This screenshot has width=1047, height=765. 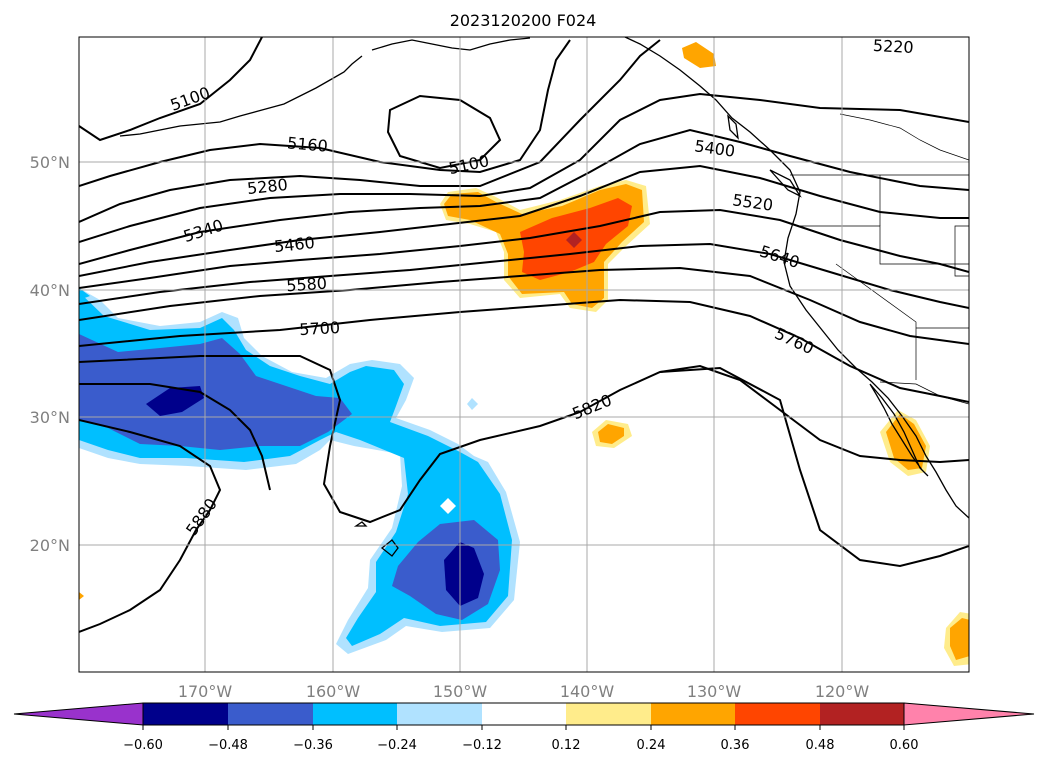 I want to click on aleutian-islands, so click(x=241, y=96).